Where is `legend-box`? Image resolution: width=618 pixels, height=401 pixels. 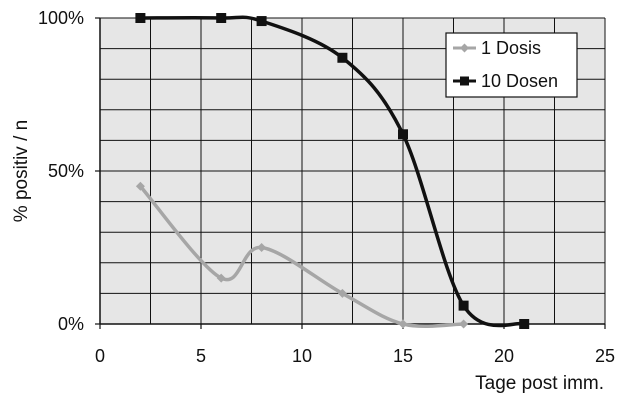 legend-box is located at coordinates (511, 65).